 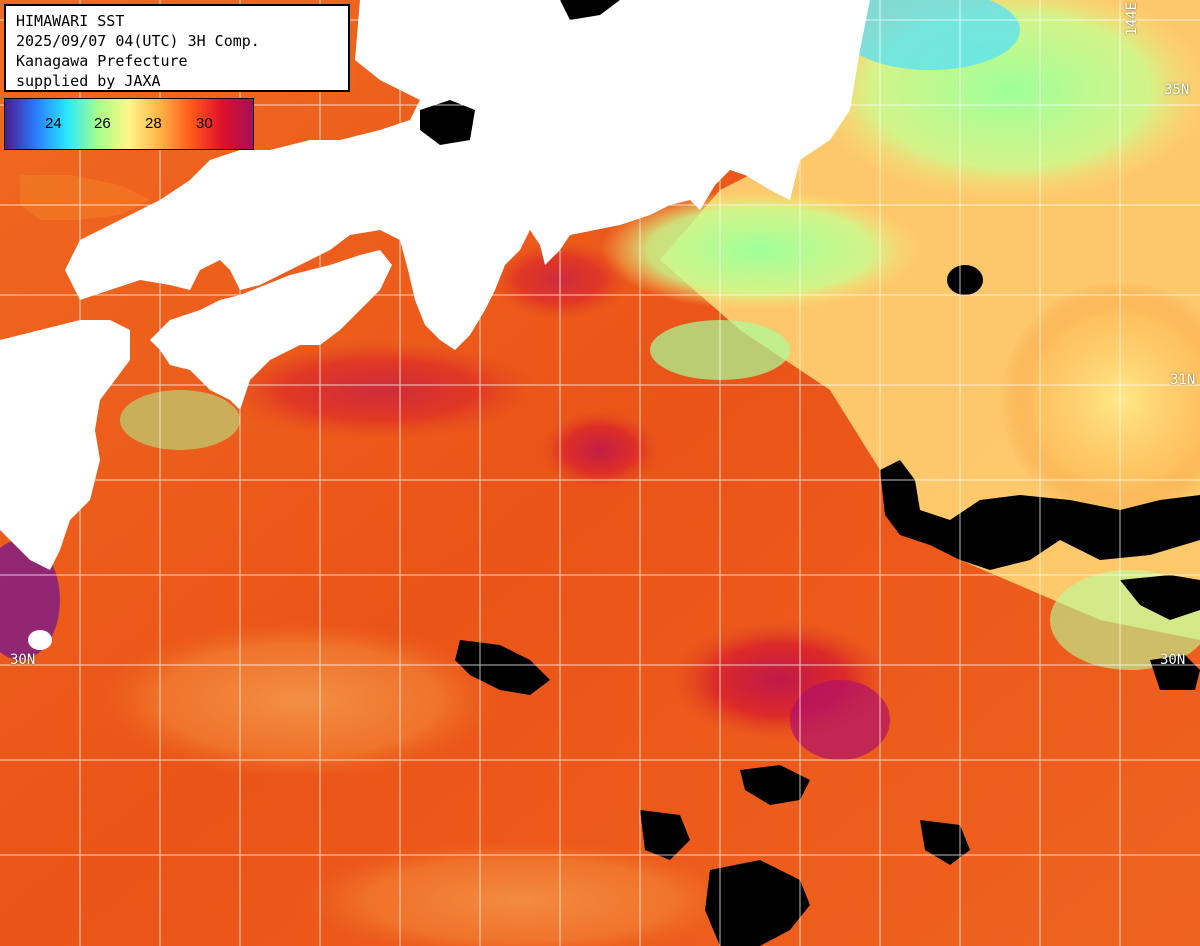 I want to click on island-small-west, so click(x=20, y=415).